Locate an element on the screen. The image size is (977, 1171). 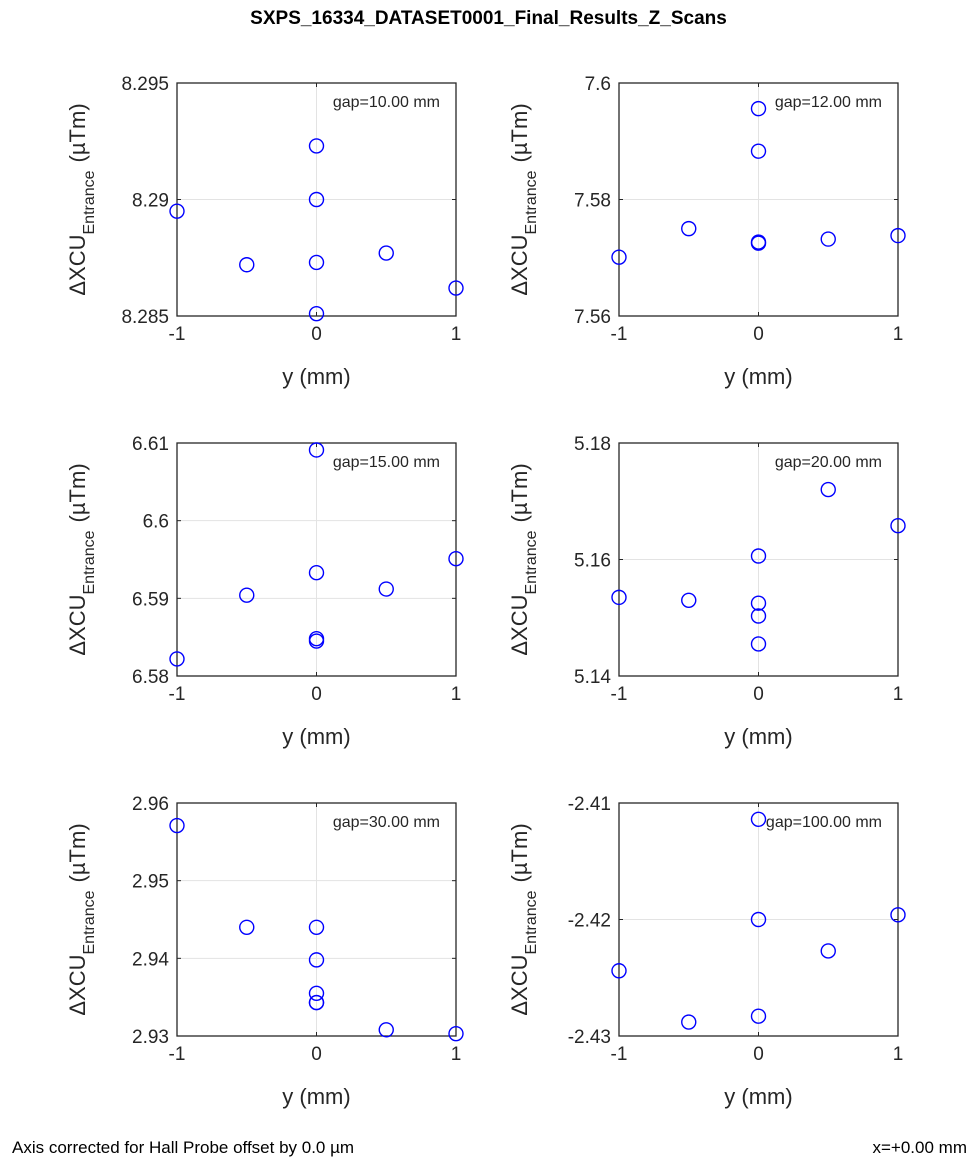
y-tick-label: 7.56 is located at coordinates (592, 317).